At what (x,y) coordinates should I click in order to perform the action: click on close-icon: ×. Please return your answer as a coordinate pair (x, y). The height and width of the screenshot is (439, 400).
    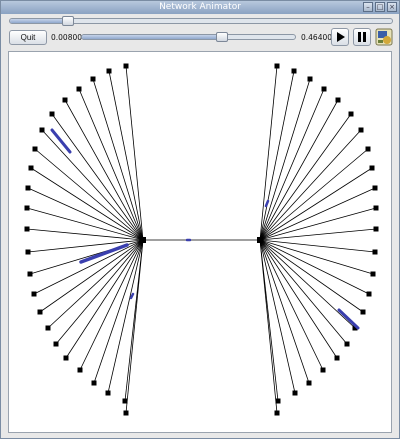
    Looking at the image, I should click on (392, 7).